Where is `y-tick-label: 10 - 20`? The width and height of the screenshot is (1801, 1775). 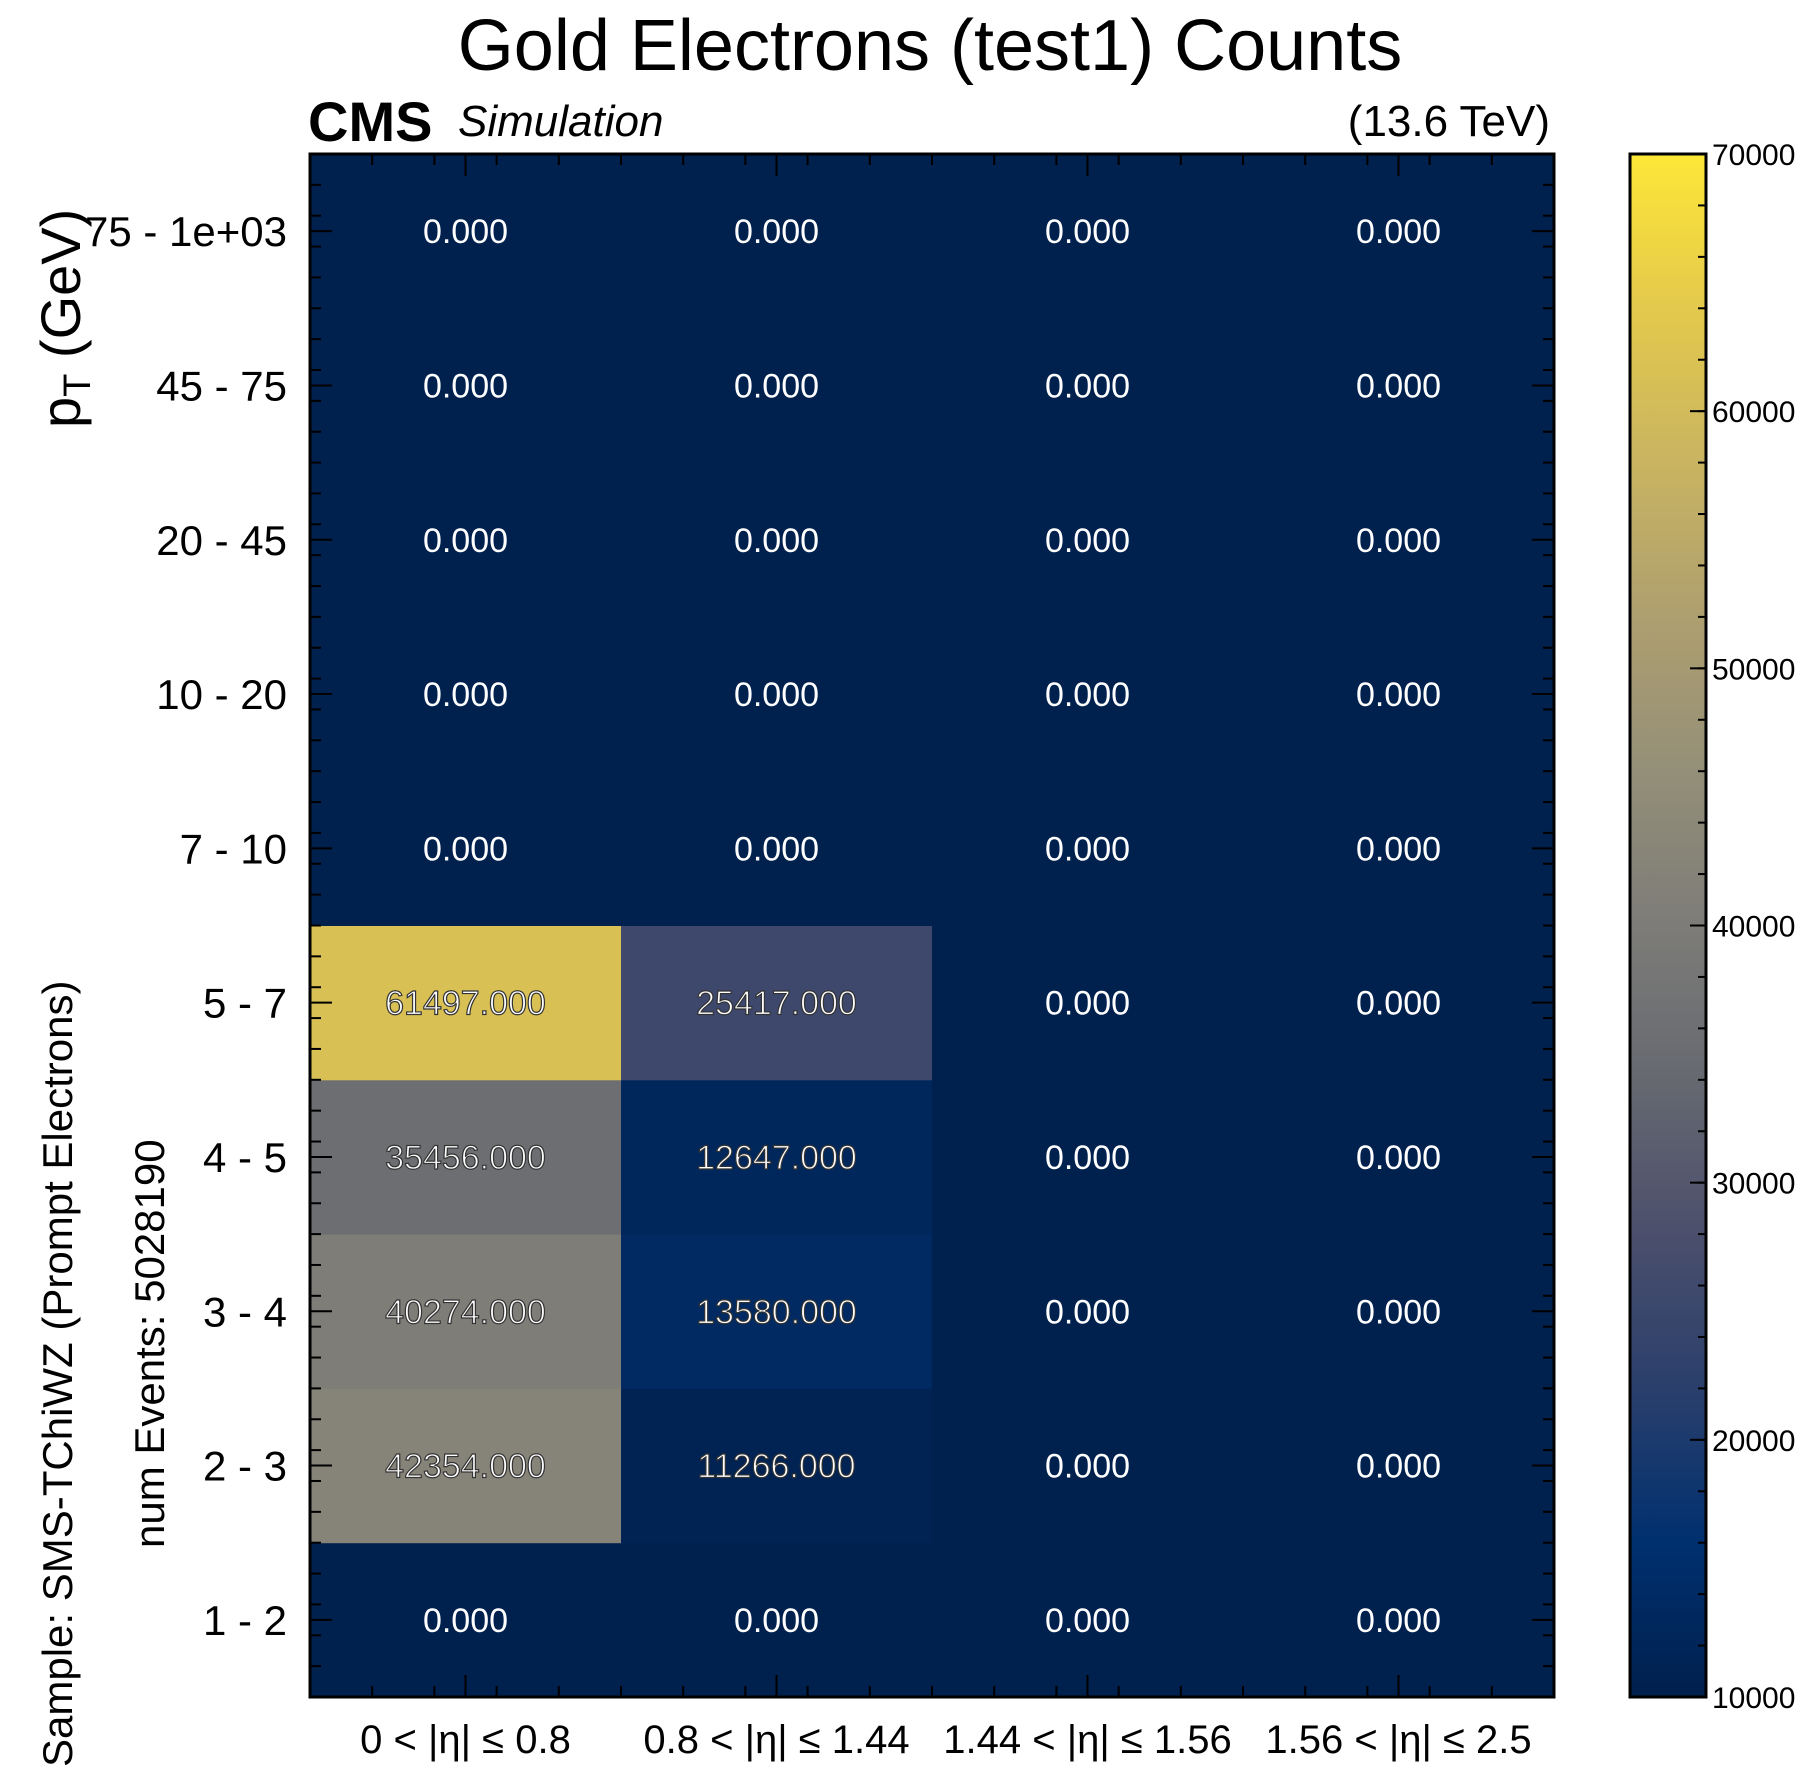
y-tick-label: 10 - 20 is located at coordinates (221, 694).